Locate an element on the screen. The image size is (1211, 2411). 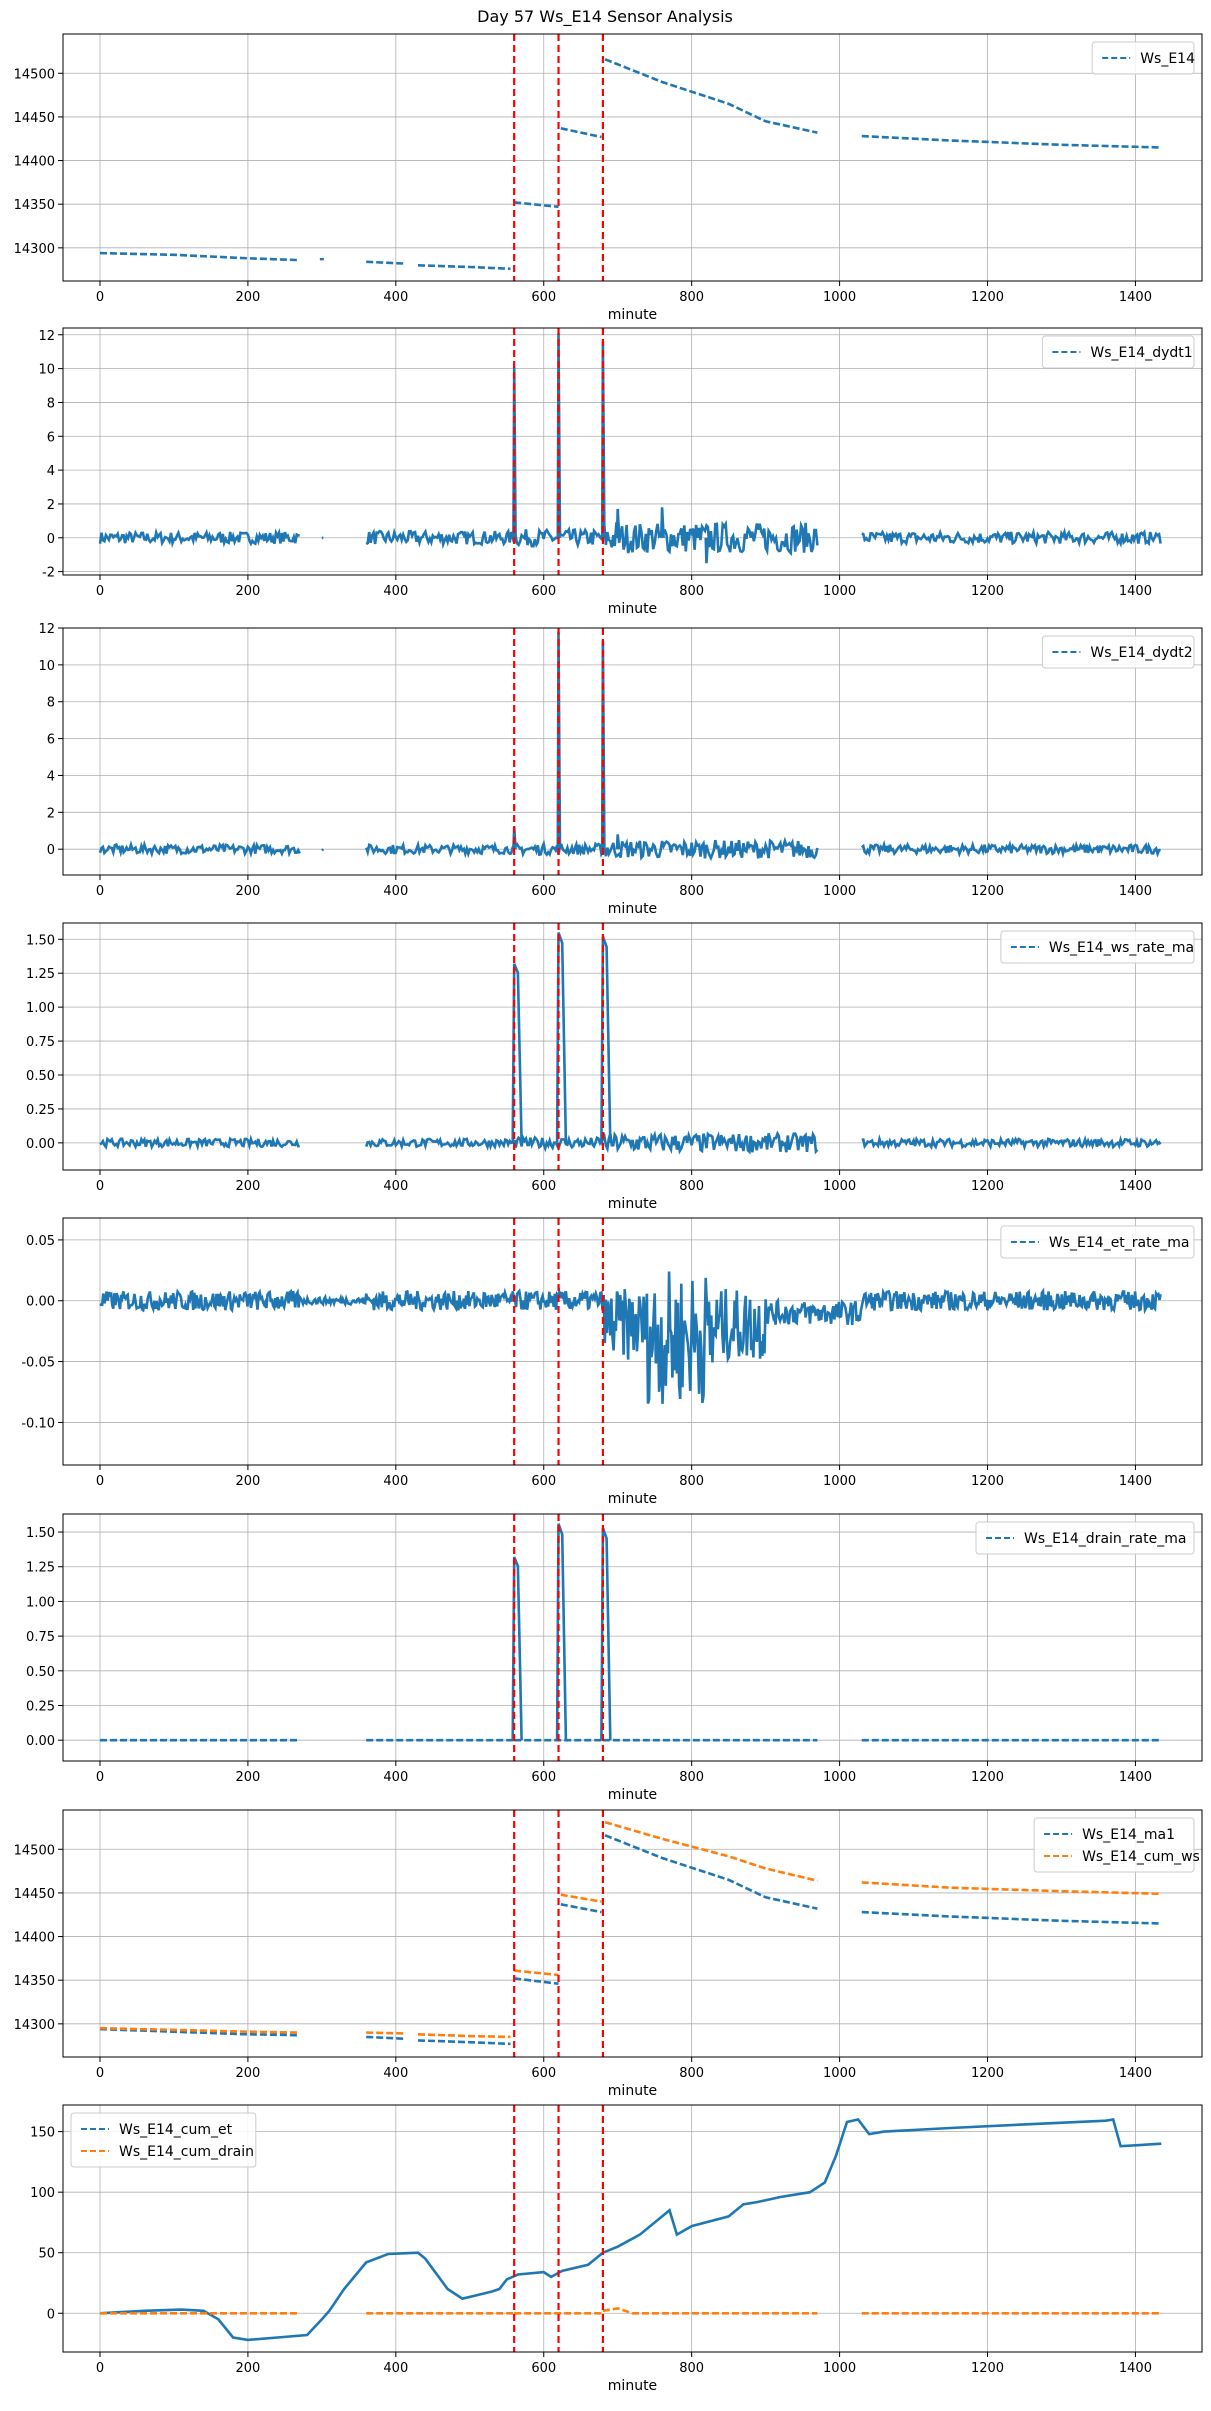
legend-entry: Ws_E14_cum_drain is located at coordinates (186, 2152).